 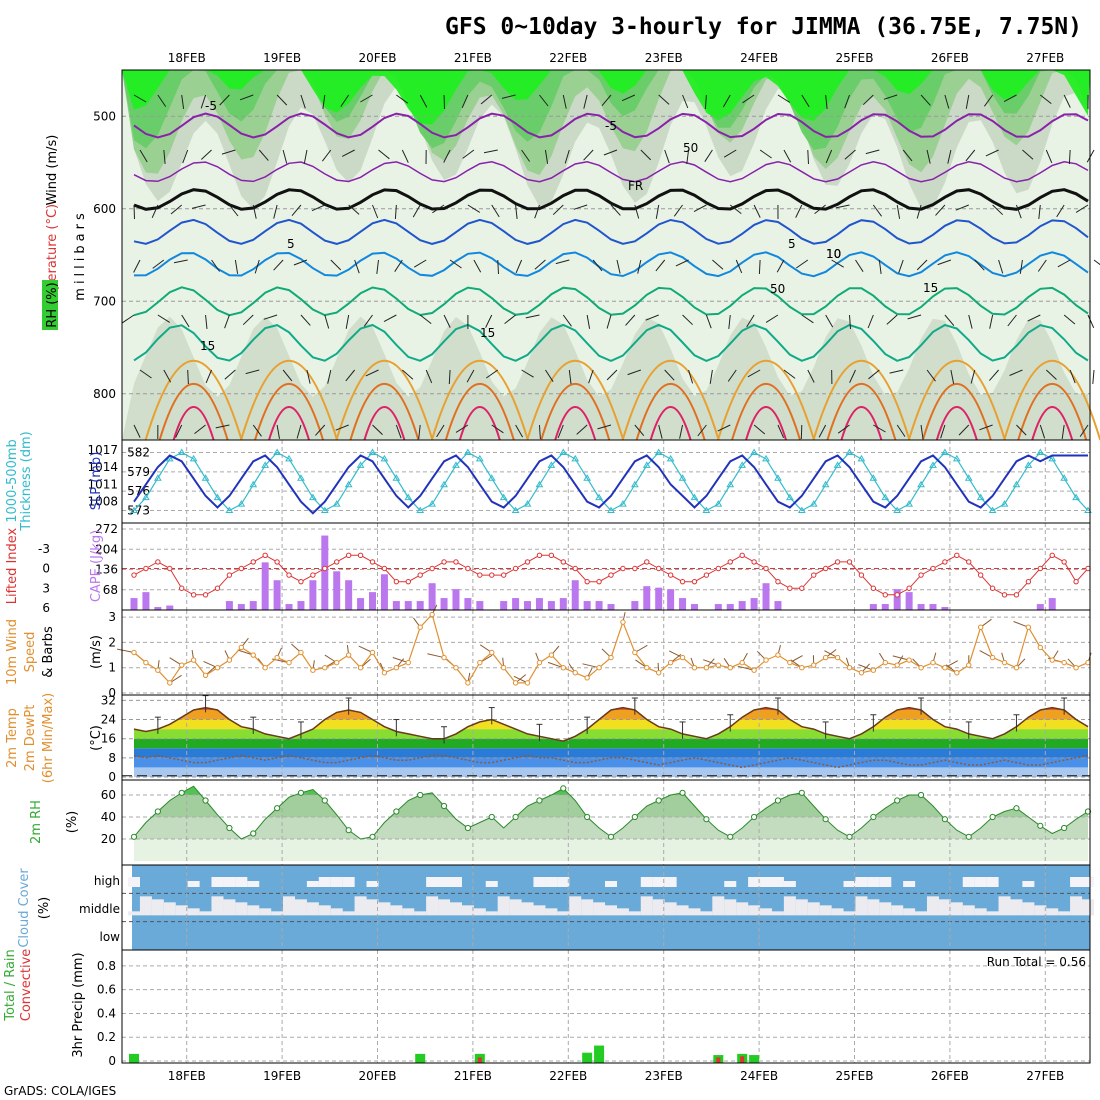 What do you see at coordinates (36, 822) in the screenshot?
I see `rh-ylabel-1: 2m RH` at bounding box center [36, 822].